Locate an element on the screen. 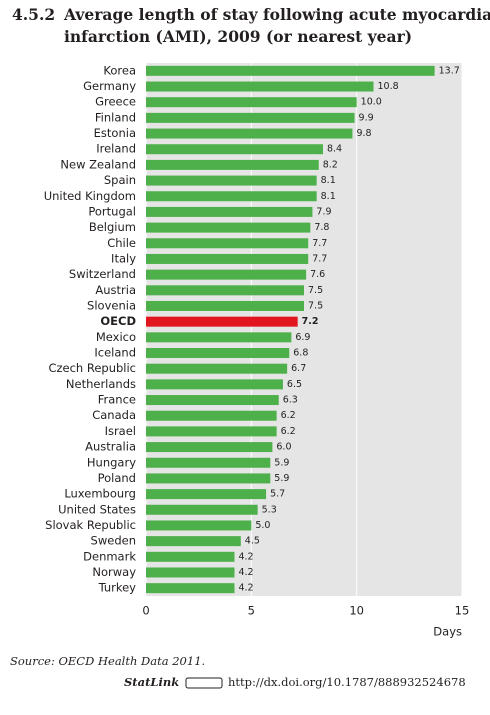 The height and width of the screenshot is (715, 490). y-tick-label: United Kingdom is located at coordinates (90, 196).